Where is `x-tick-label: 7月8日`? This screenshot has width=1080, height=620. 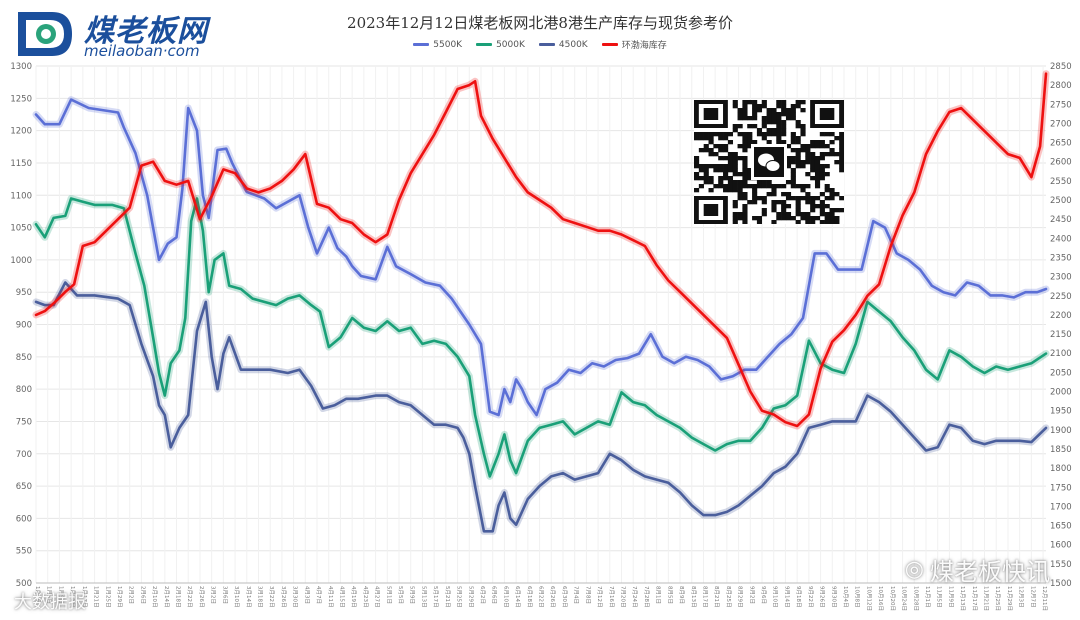 x-tick-label: 7月8日 is located at coordinates (587, 595).